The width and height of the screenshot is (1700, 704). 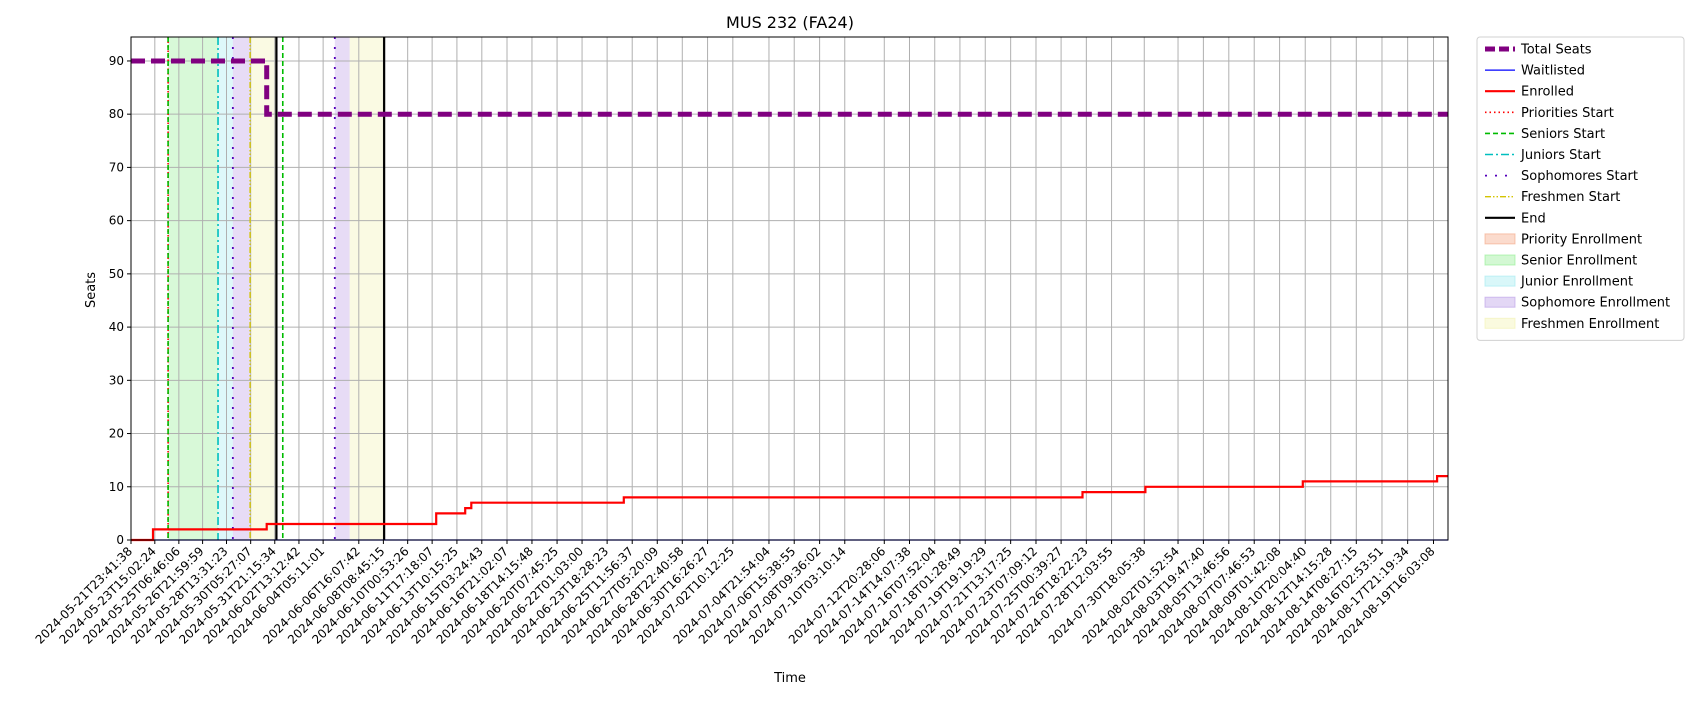 I want to click on y-tick-label-10: 10, so click(x=116, y=487).